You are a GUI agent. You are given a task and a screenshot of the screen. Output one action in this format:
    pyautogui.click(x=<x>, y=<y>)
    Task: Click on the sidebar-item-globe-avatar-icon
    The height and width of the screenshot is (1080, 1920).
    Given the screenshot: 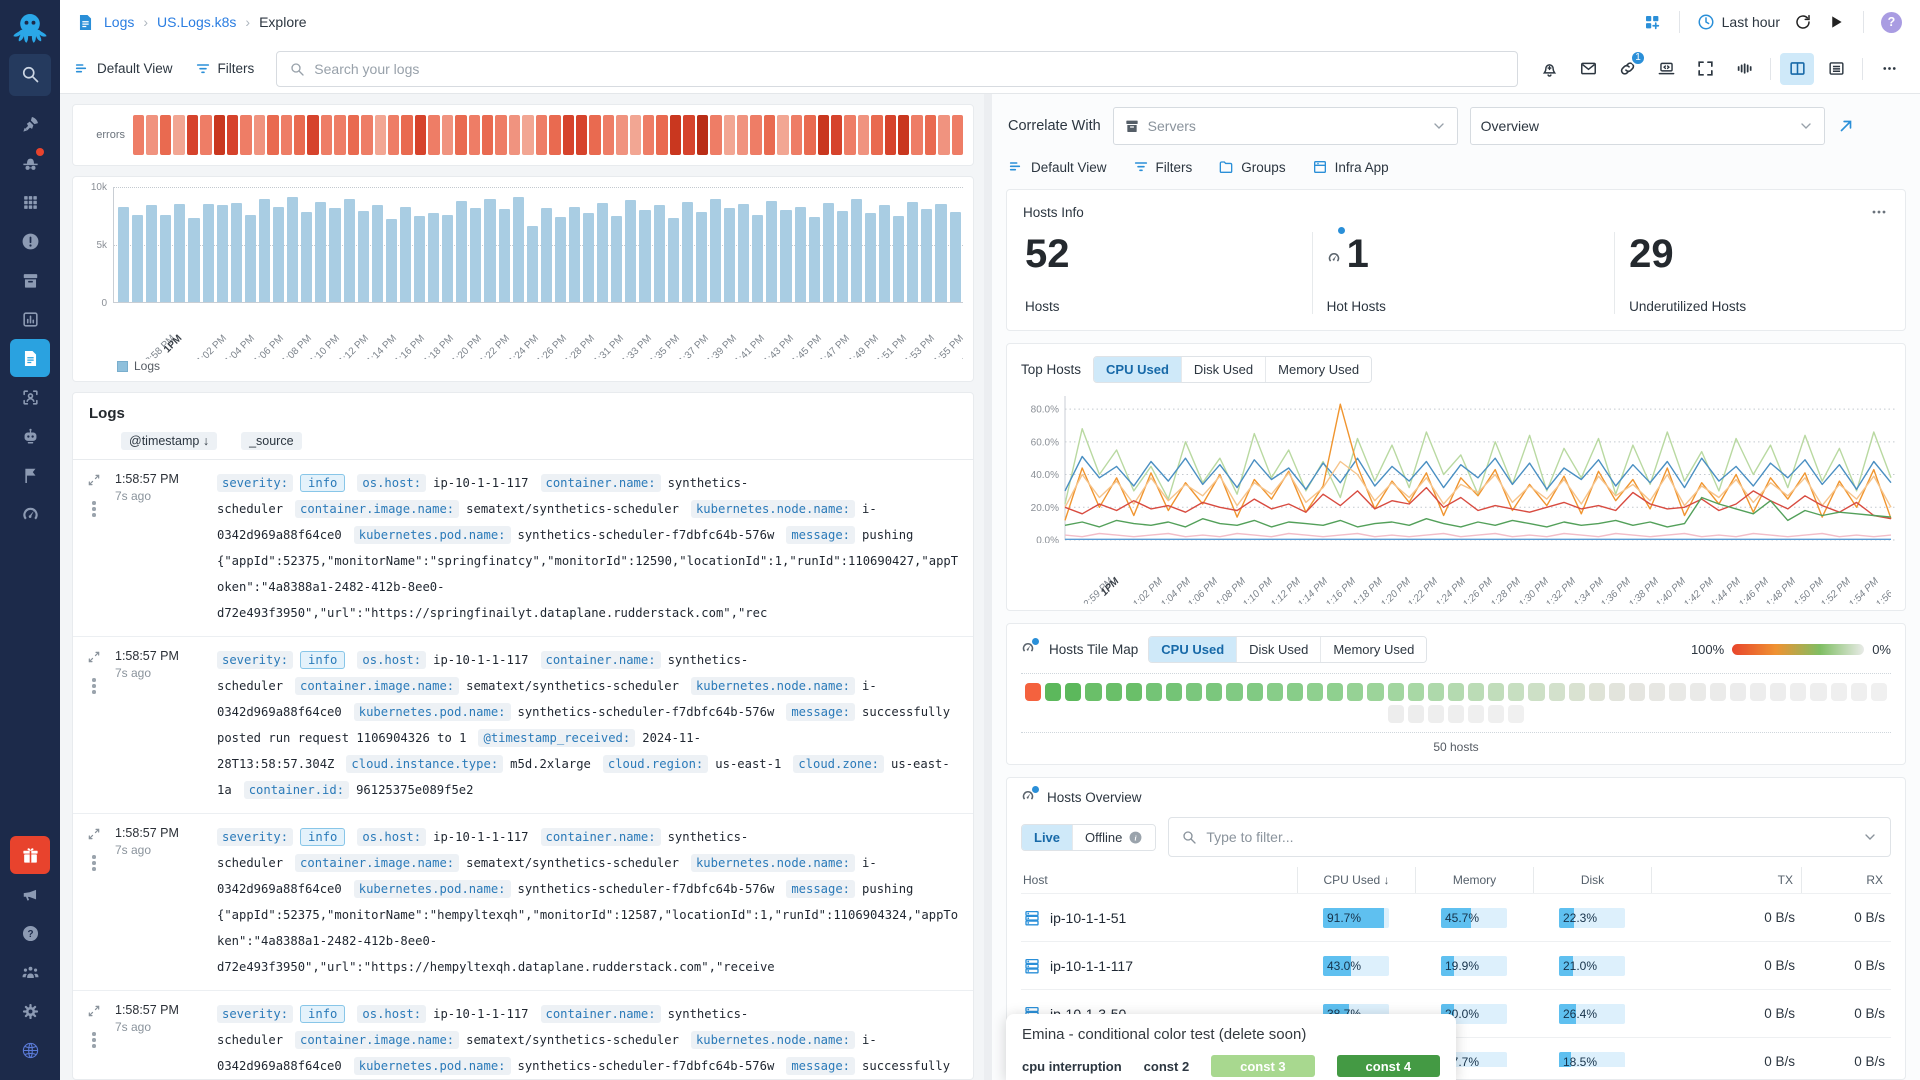 What is the action you would take?
    pyautogui.click(x=30, y=1050)
    